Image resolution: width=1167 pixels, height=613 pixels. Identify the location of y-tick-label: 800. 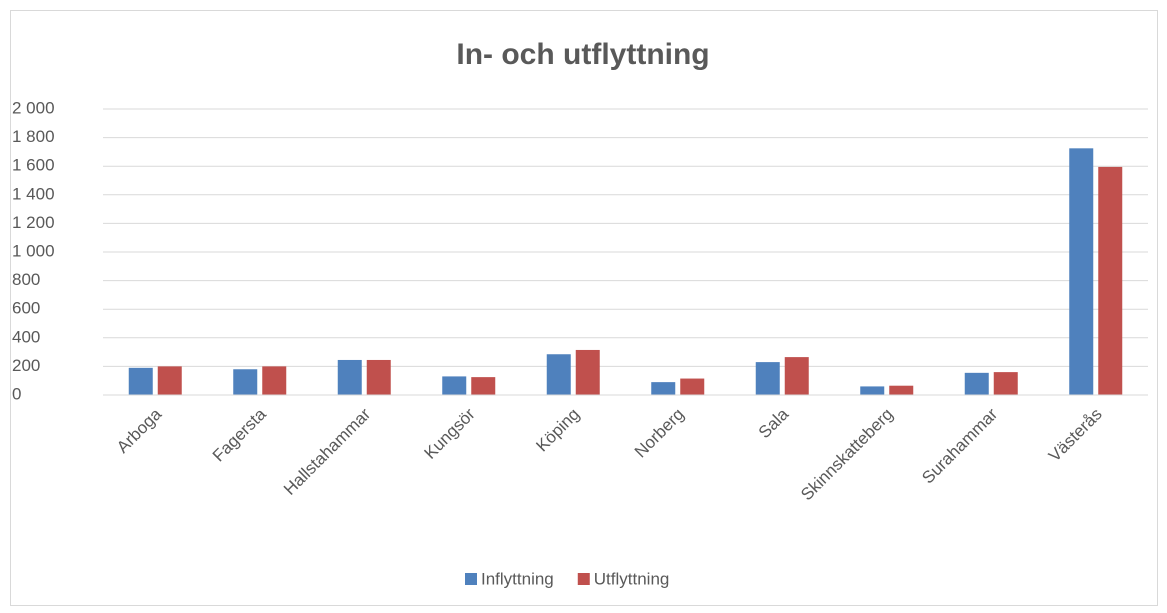
(26, 279).